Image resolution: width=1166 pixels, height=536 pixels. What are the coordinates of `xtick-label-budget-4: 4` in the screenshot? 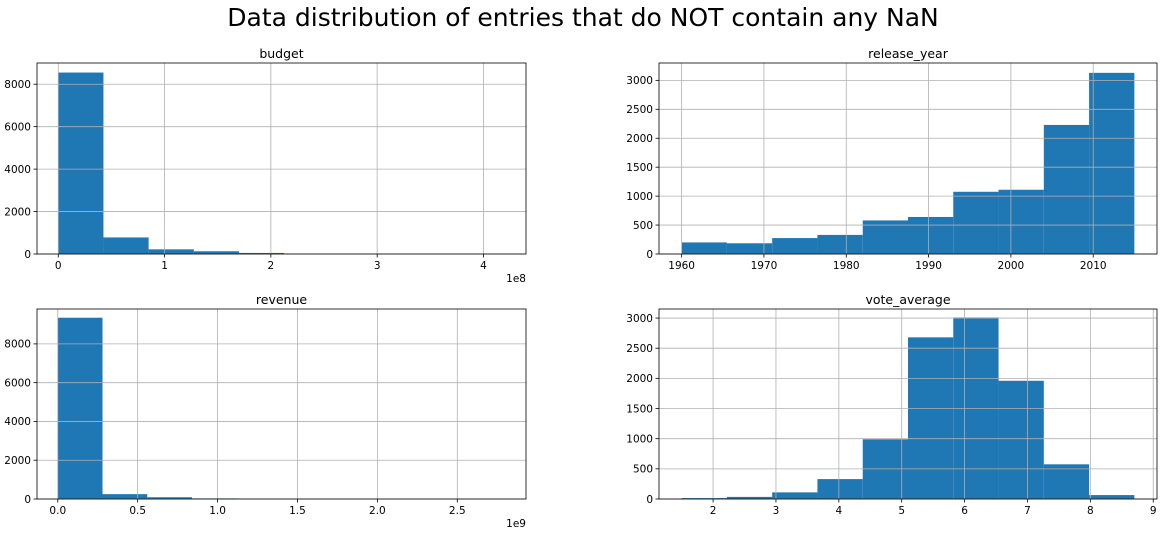 It's located at (483, 266).